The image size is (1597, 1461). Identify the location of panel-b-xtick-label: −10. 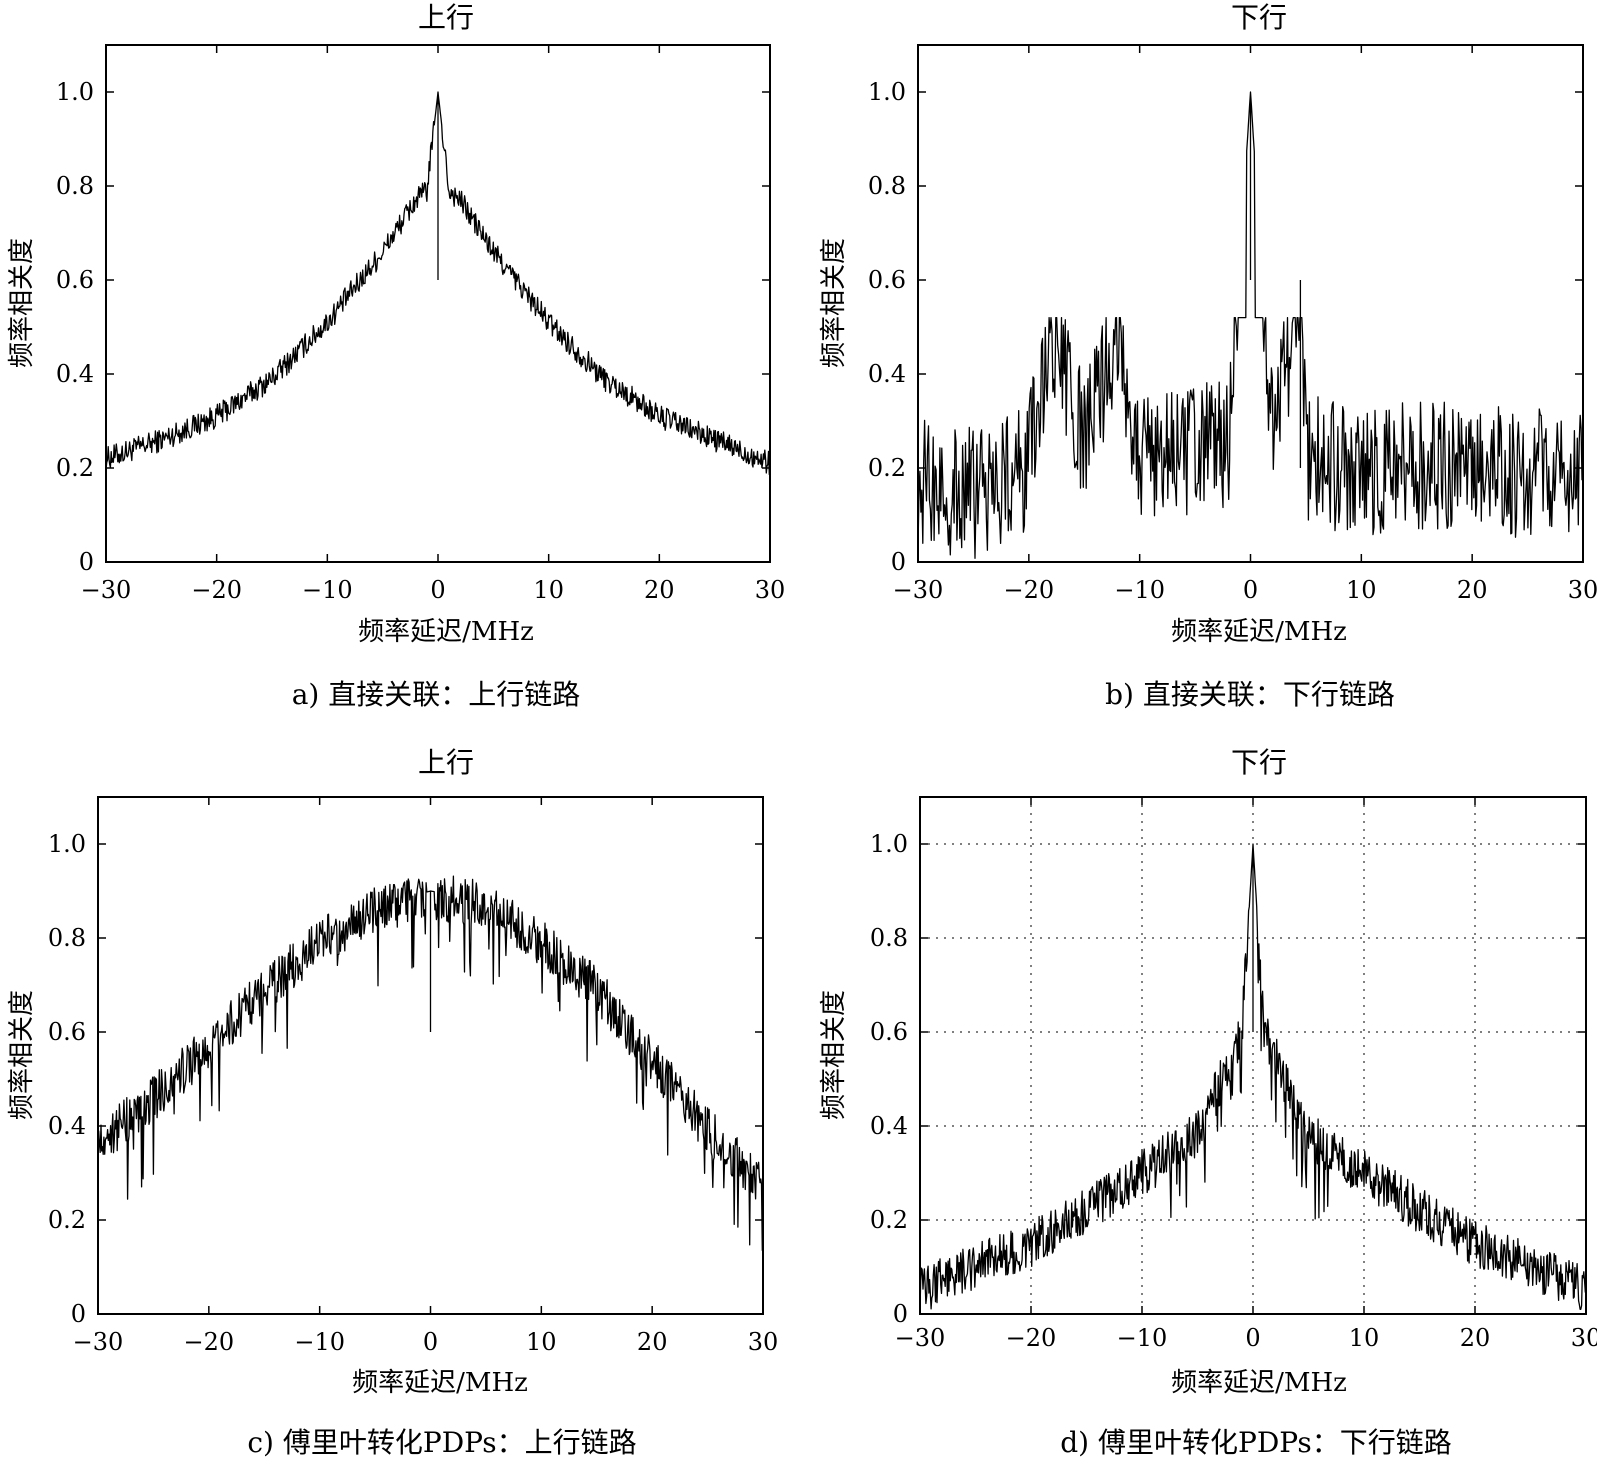
(1139, 590).